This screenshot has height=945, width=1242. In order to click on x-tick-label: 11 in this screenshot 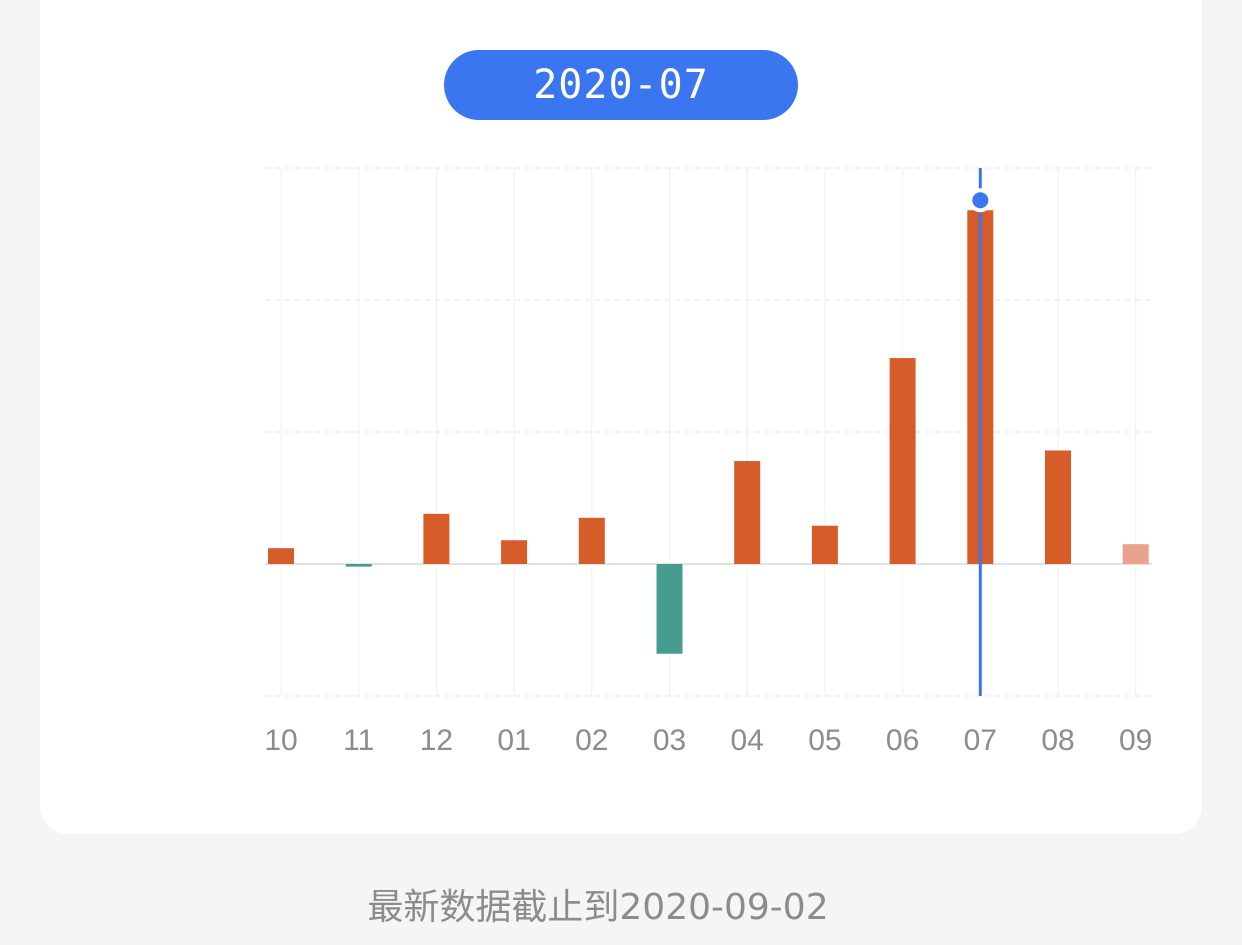, I will do `click(358, 740)`.